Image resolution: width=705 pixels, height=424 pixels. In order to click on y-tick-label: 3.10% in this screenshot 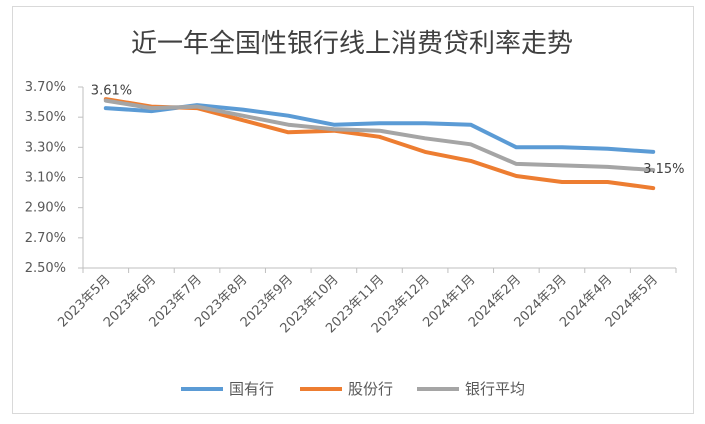, I will do `click(45, 178)`.